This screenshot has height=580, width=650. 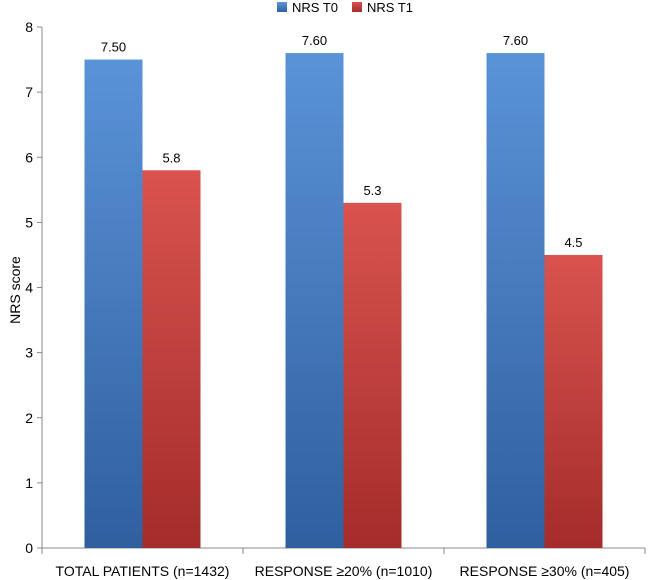 I want to click on y-tick-label: 3, so click(x=29, y=353).